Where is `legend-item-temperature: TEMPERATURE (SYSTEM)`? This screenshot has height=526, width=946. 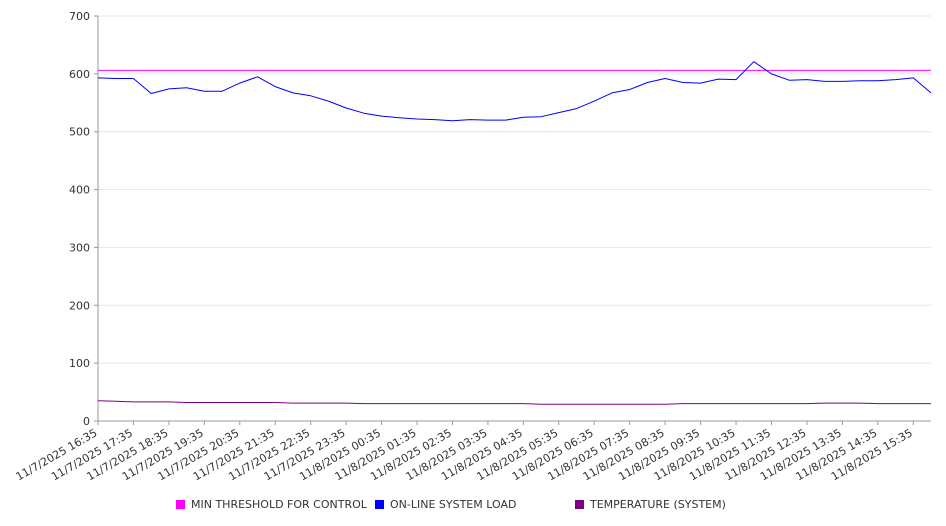 legend-item-temperature: TEMPERATURE (SYSTEM) is located at coordinates (650, 504).